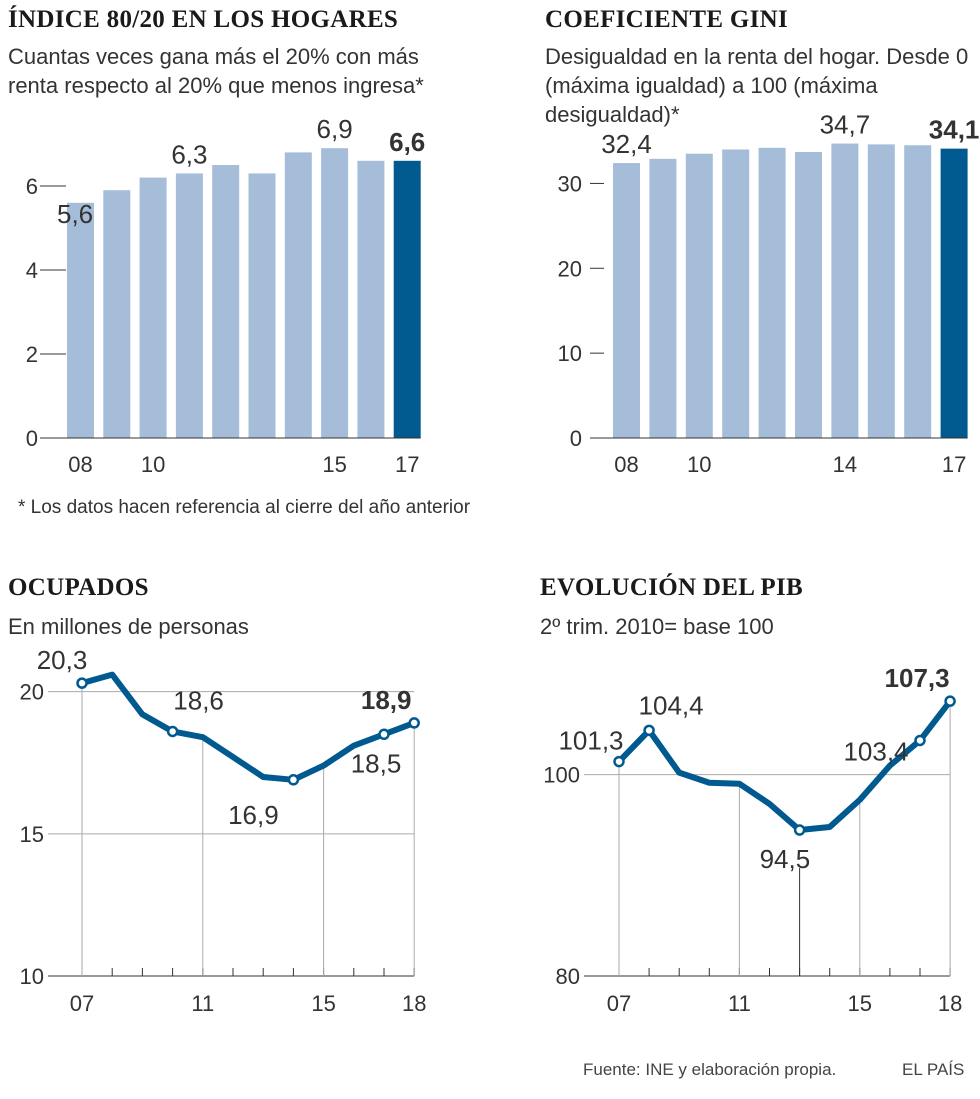 Image resolution: width=980 pixels, height=1099 pixels. What do you see at coordinates (845, 125) in the screenshot?
I see `data-label: 34,7` at bounding box center [845, 125].